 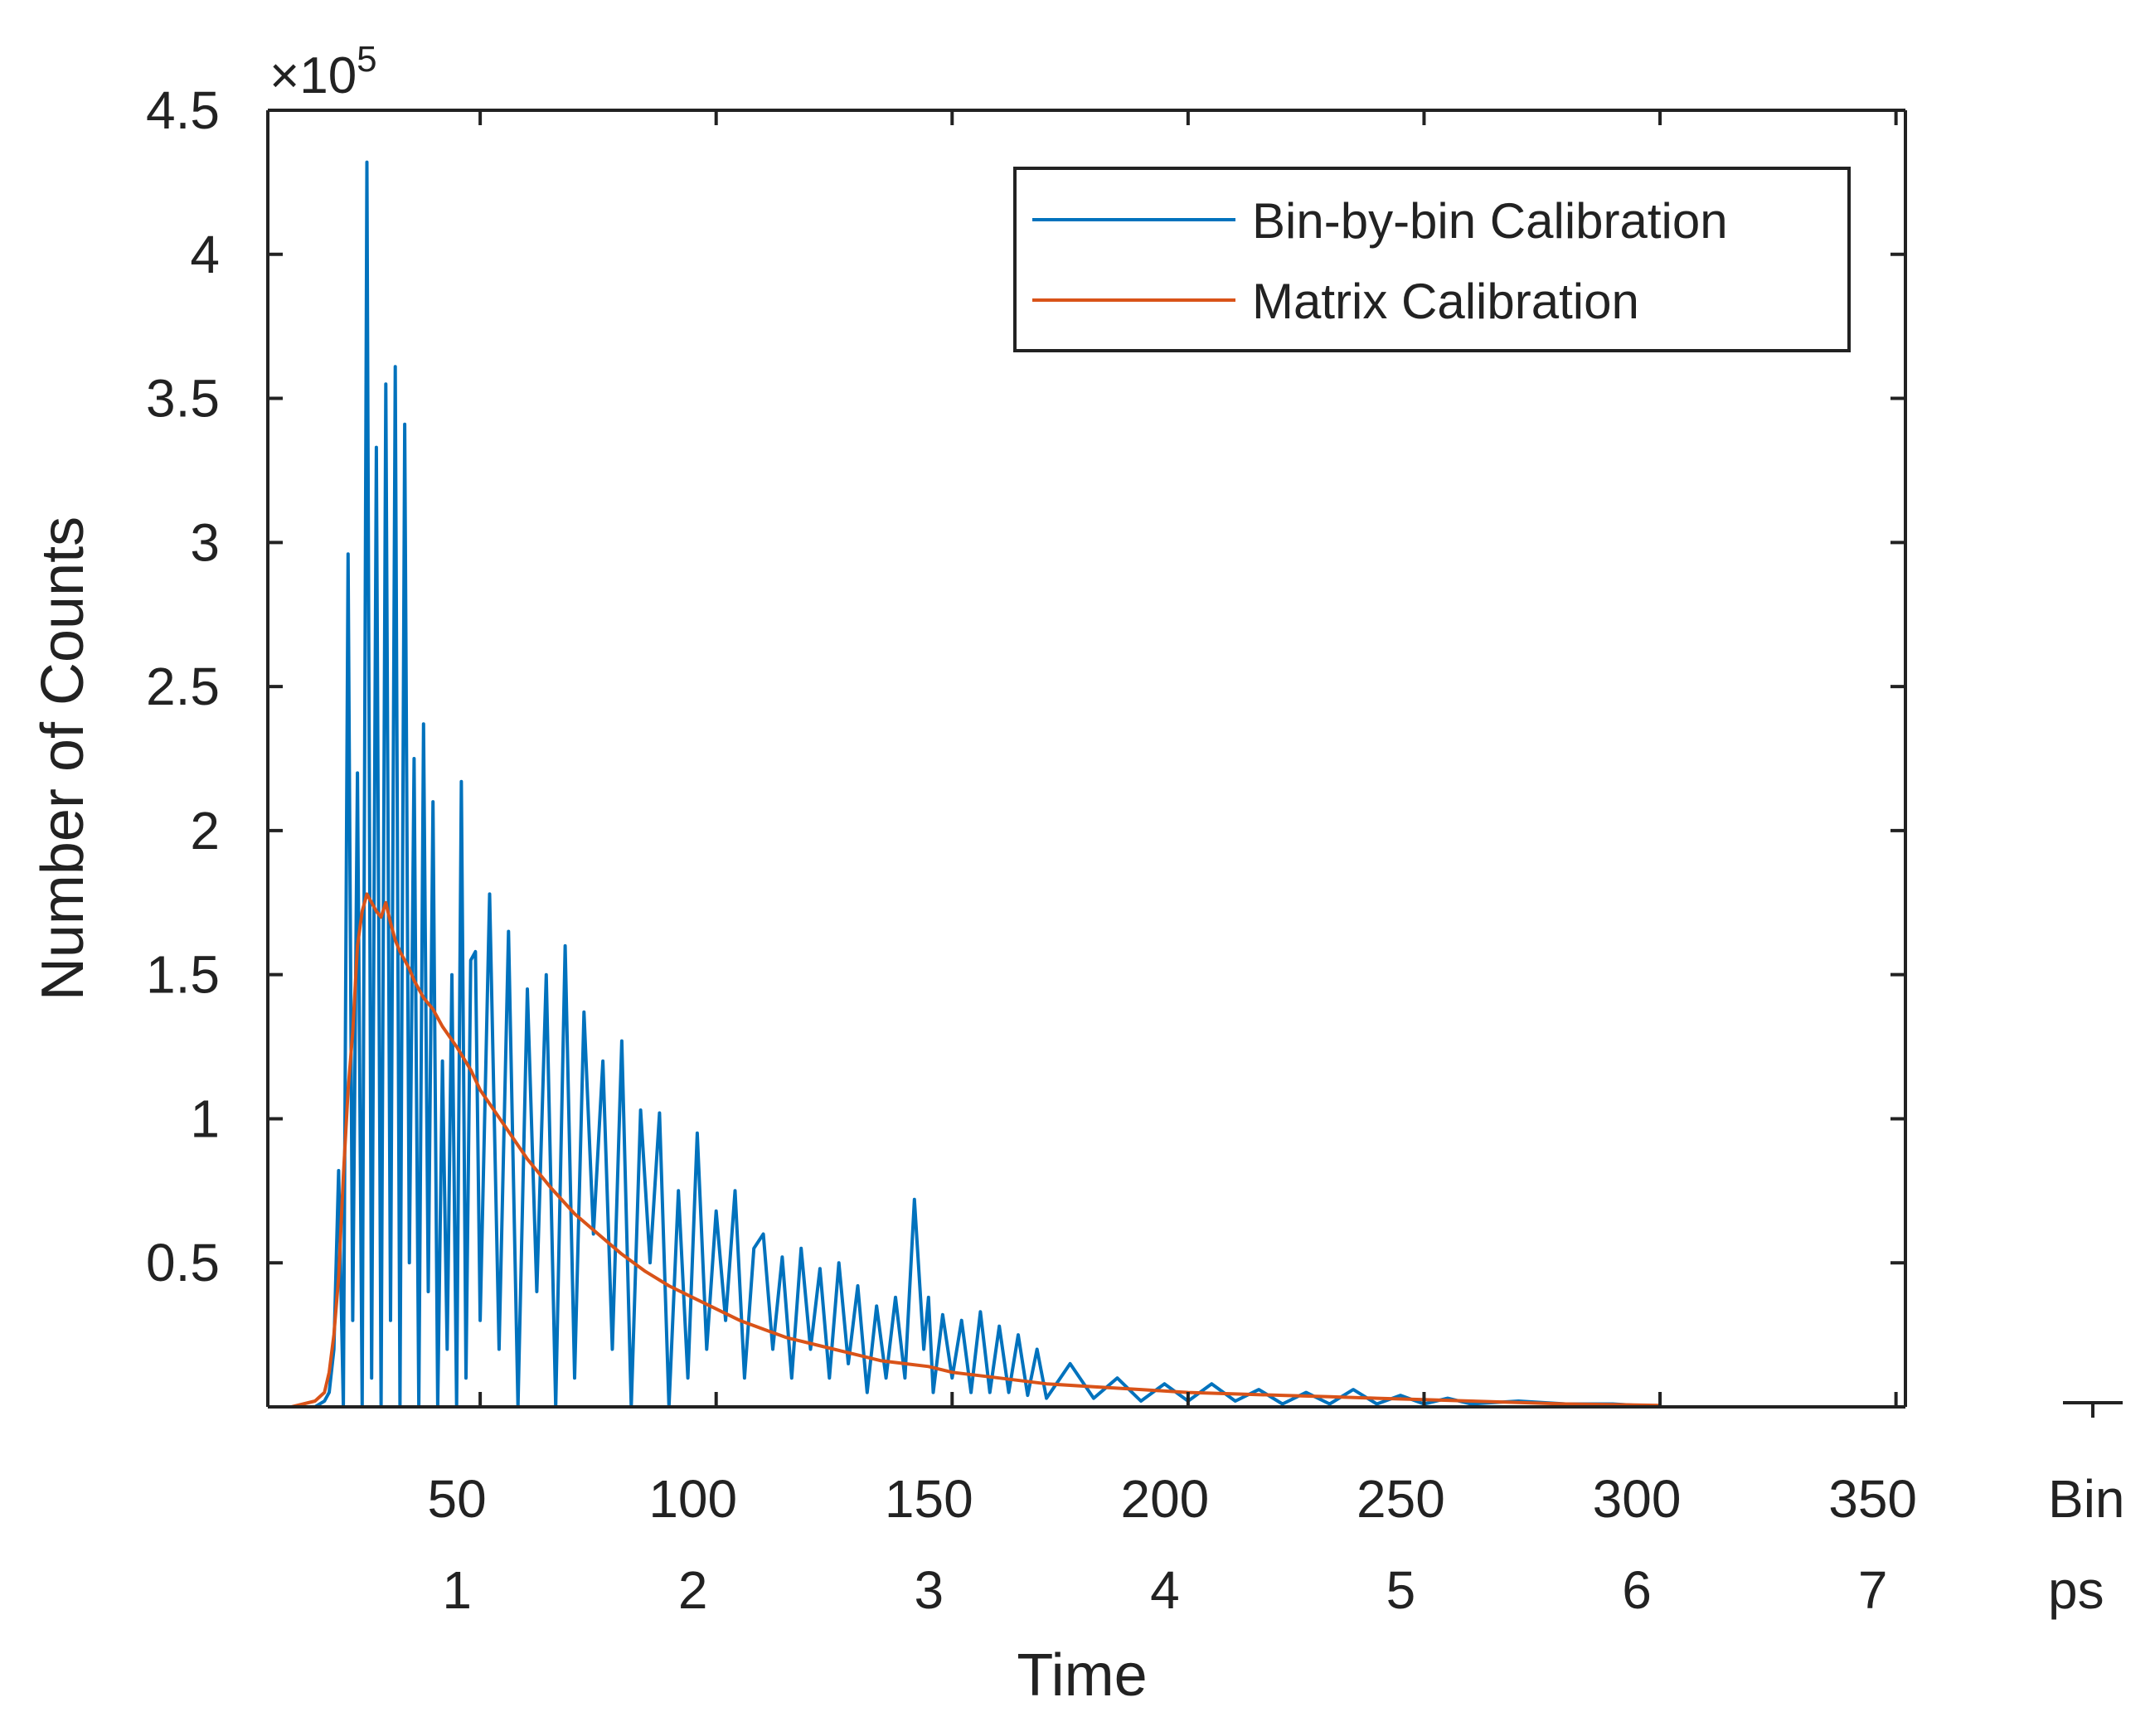 I want to click on x-ps-tick-label: 7, so click(x=1873, y=1590).